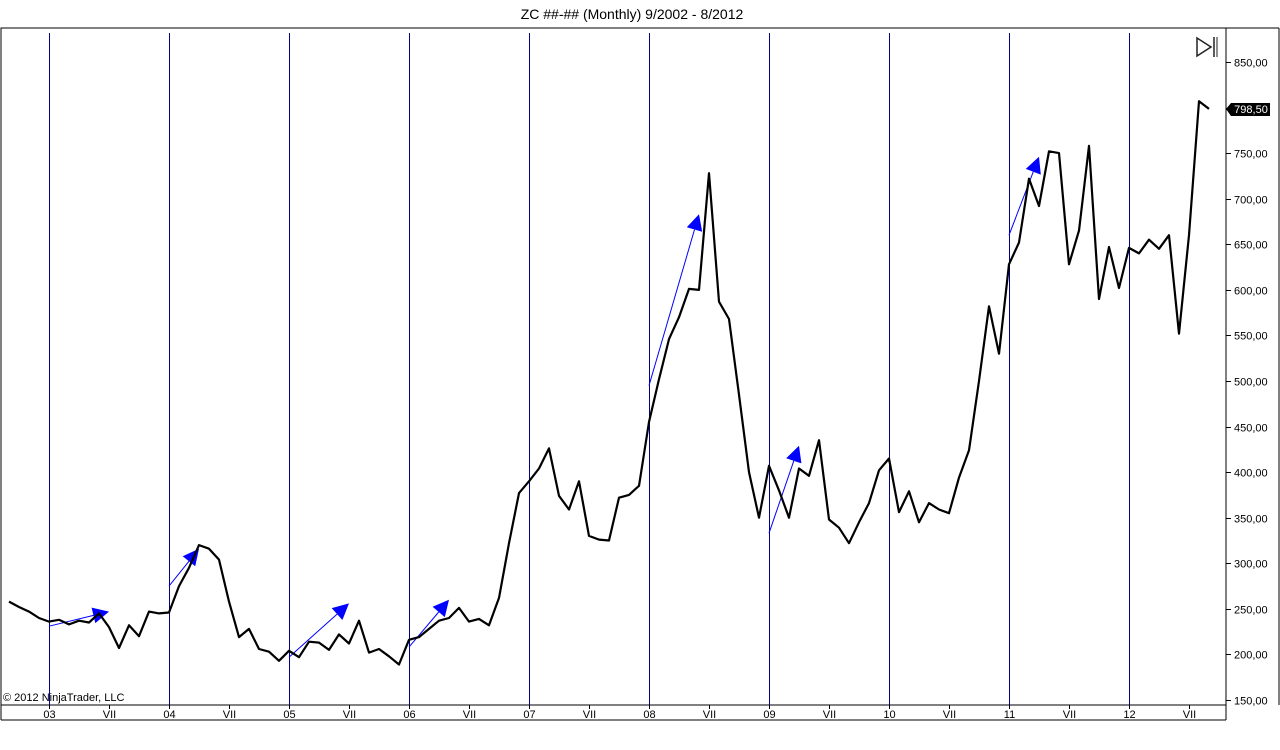 The image size is (1280, 750). I want to click on y-tick-label: 850,00, so click(1251, 64).